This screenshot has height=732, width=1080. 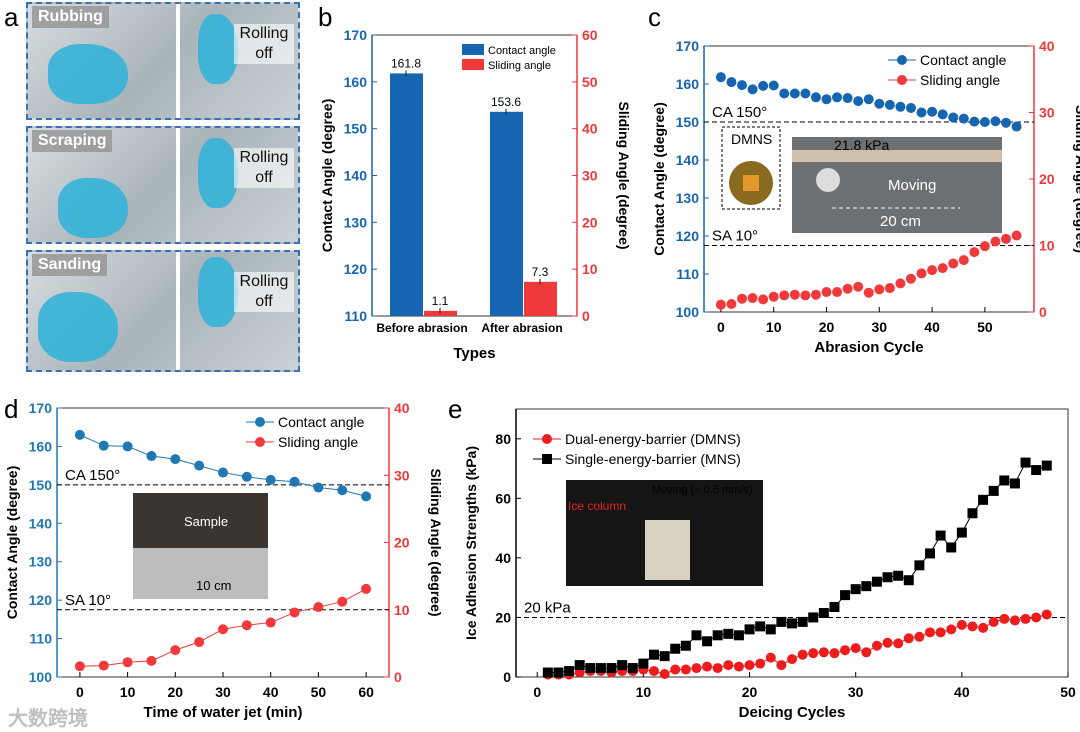 What do you see at coordinates (702, 490) in the screenshot?
I see `inset-motion-label: Moving (~ 0.5 mm/s)` at bounding box center [702, 490].